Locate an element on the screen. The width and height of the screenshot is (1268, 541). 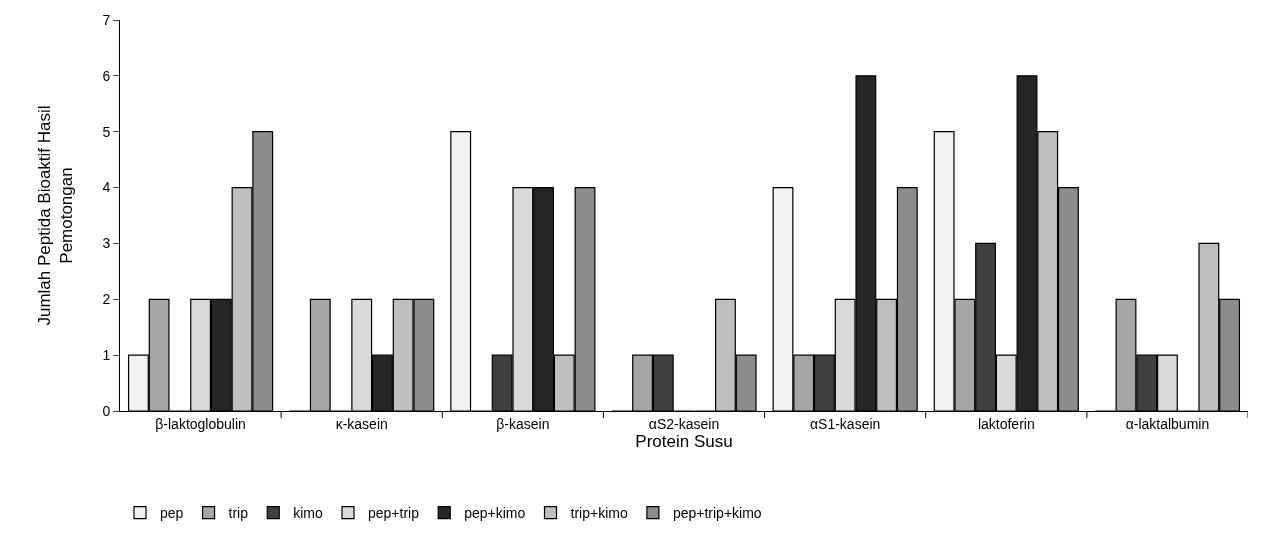
legend-label: pep+kimo is located at coordinates (495, 513).